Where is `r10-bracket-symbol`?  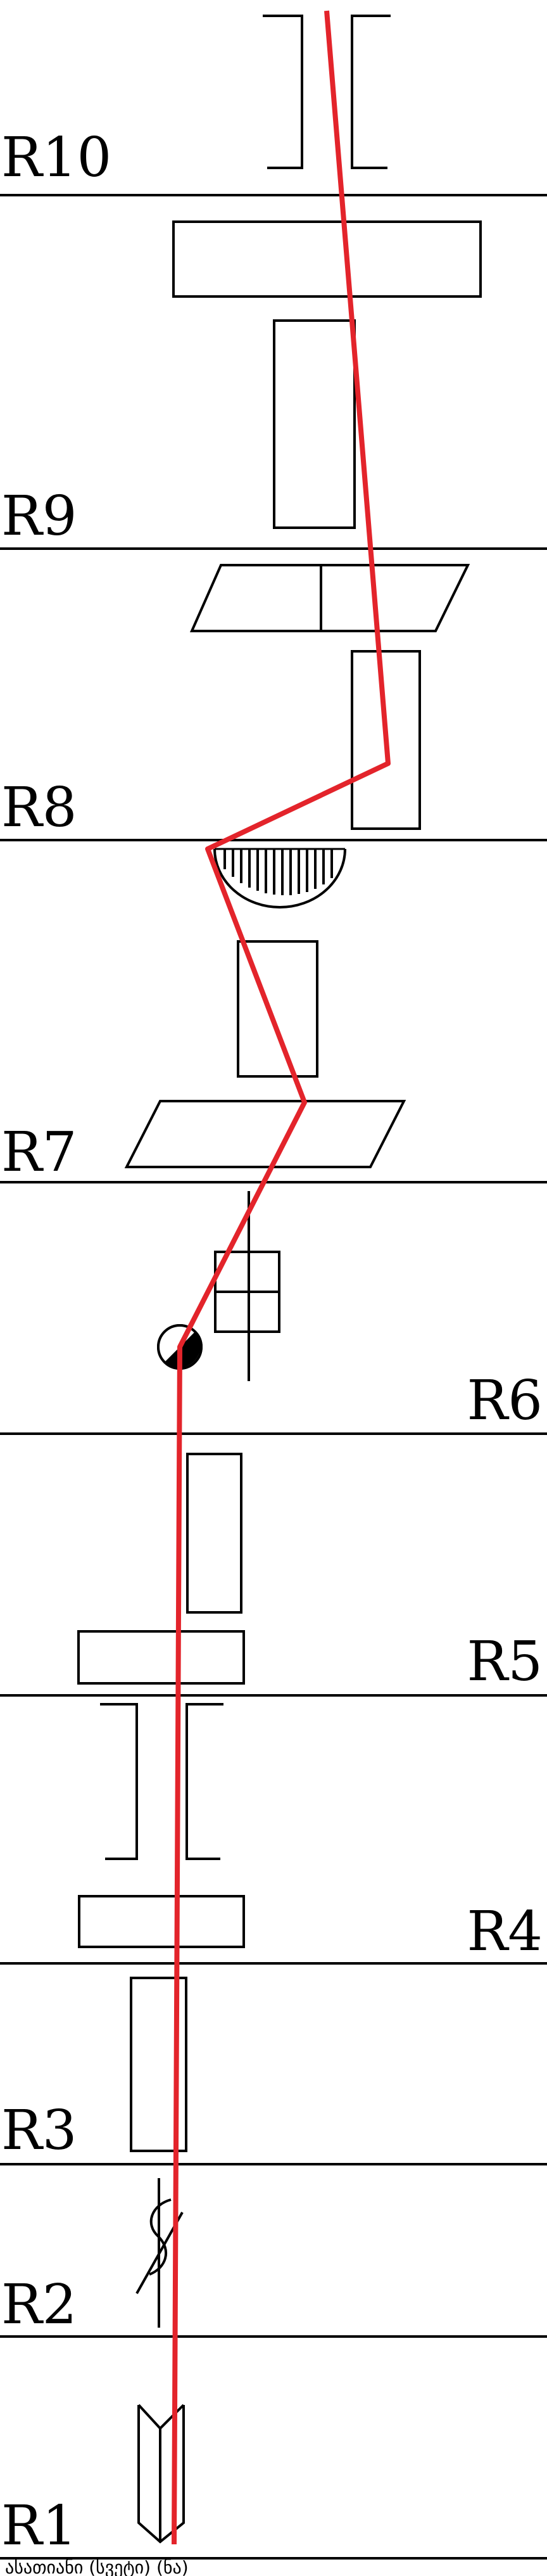 r10-bracket-symbol is located at coordinates (327, 92).